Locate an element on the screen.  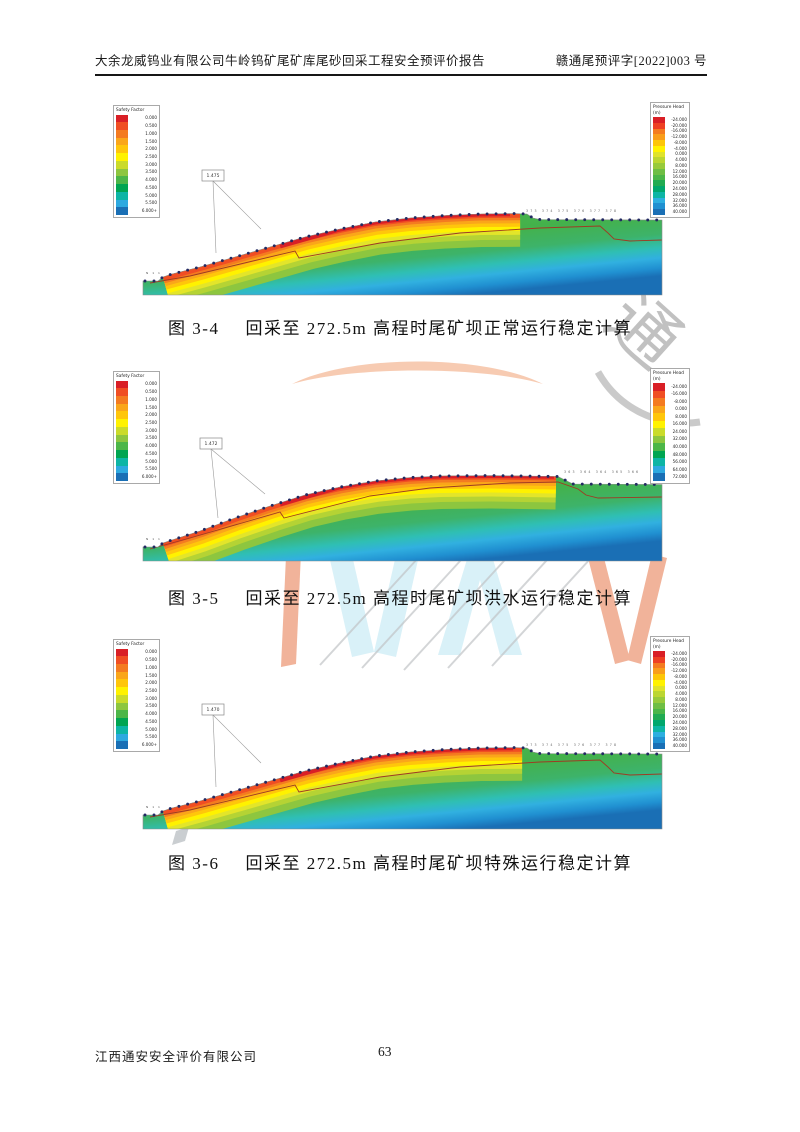
figure-3-4-caption: 图 3-4 回采至 272.5m 高程时尾矿坝正常运行稳定计算 is located at coordinates (400, 326).